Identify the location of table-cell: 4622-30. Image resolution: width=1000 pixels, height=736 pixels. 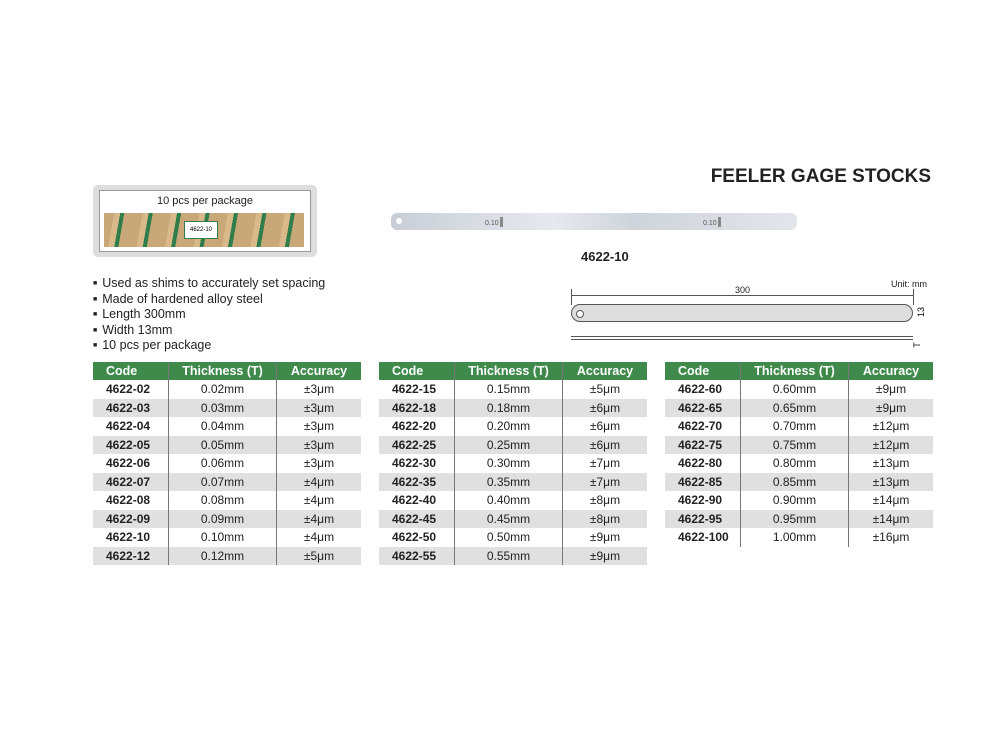
(414, 463).